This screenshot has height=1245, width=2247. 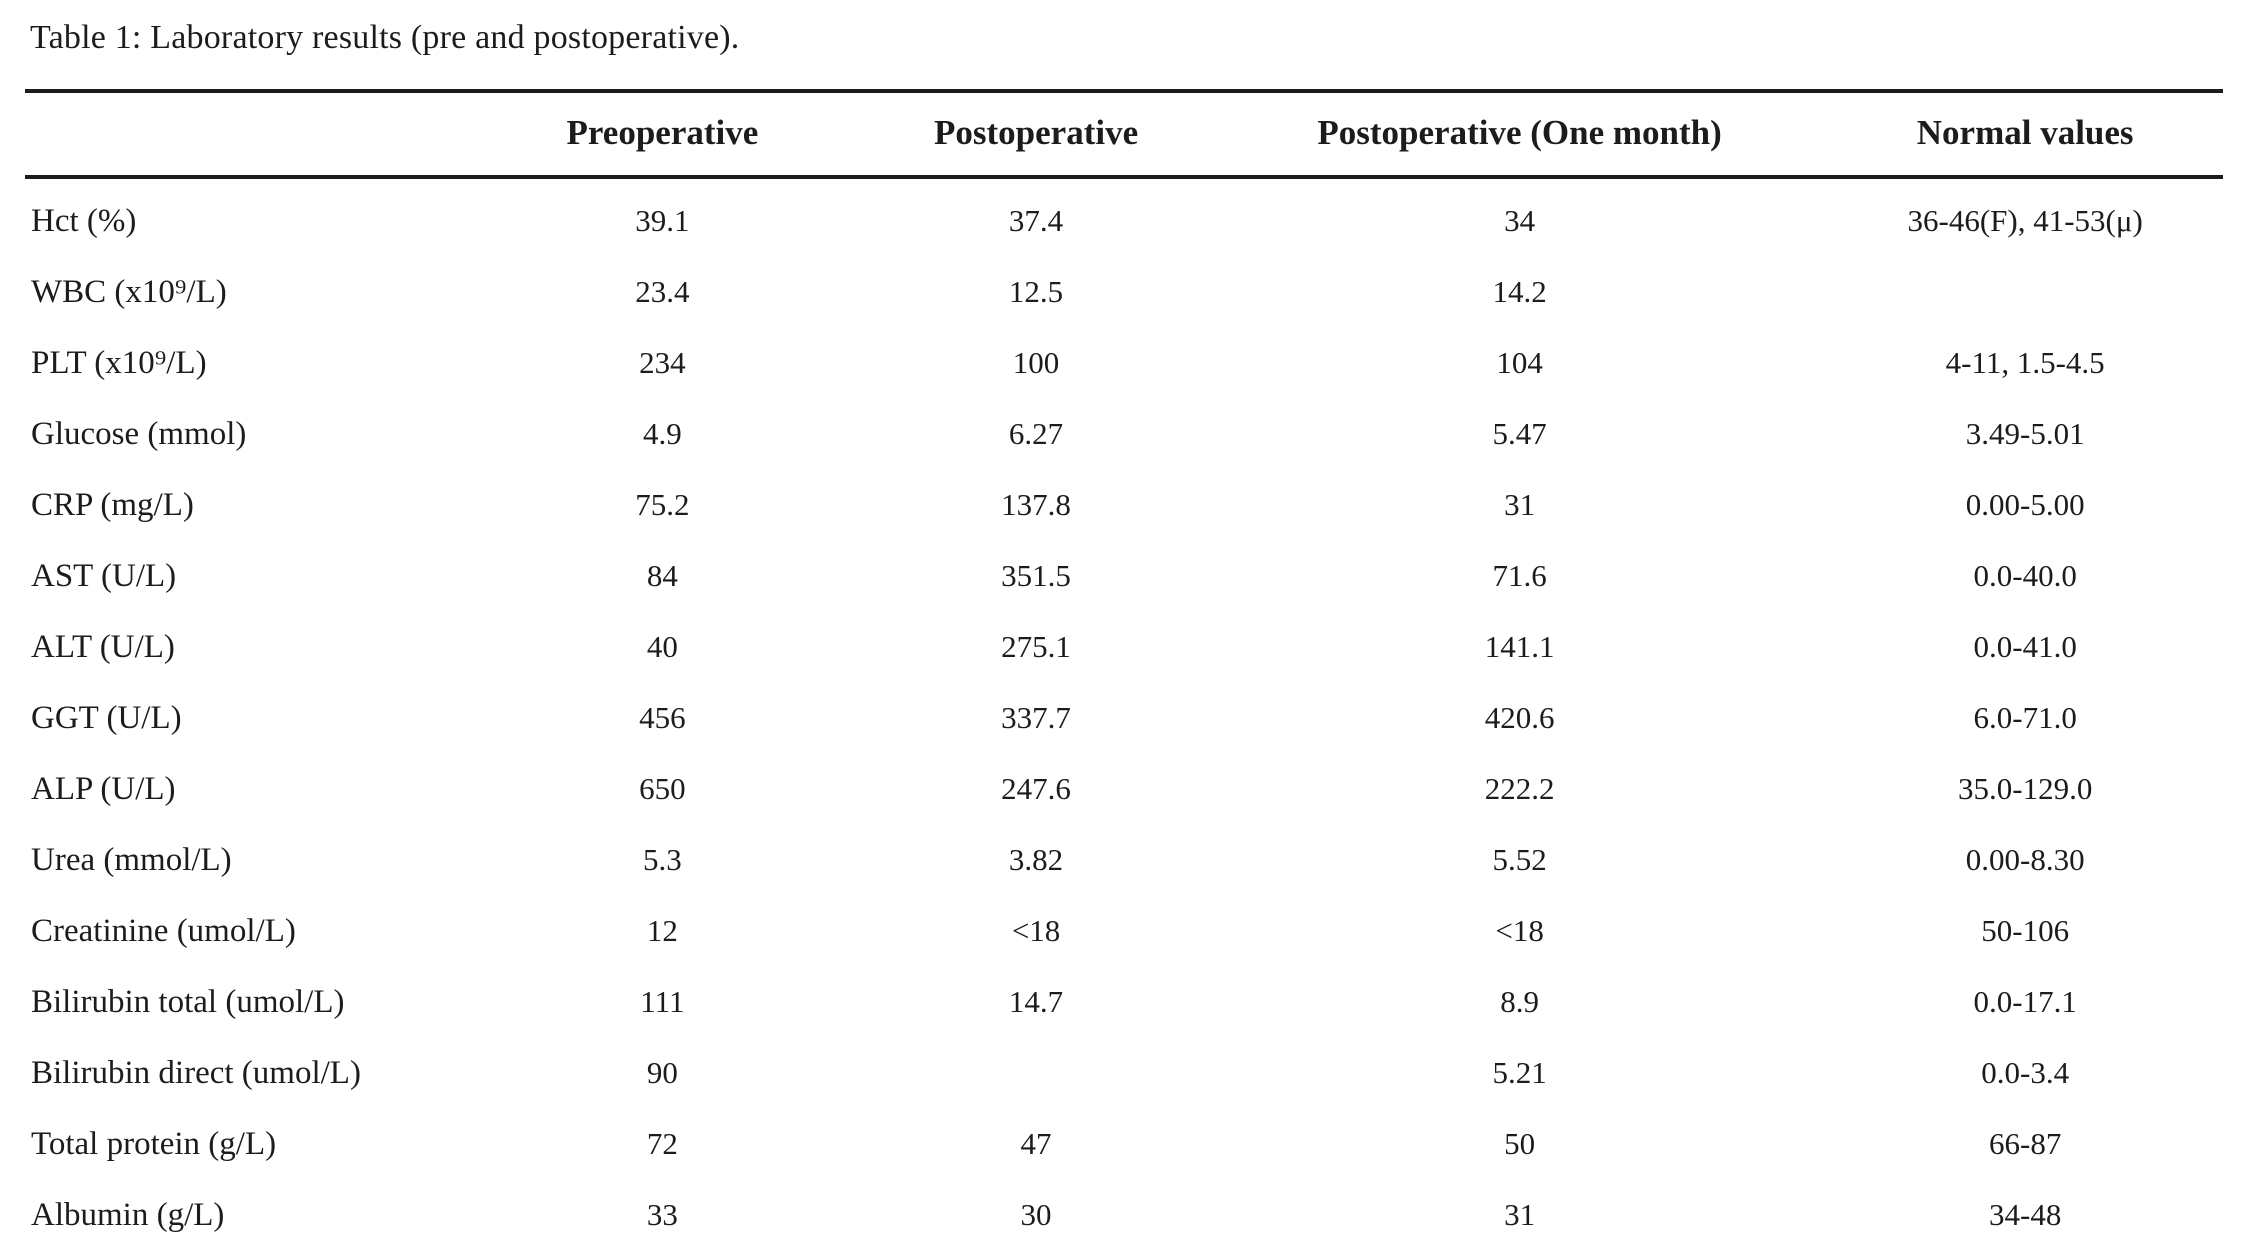 What do you see at coordinates (662, 505) in the screenshot?
I see `cell-preoperative: 75.2` at bounding box center [662, 505].